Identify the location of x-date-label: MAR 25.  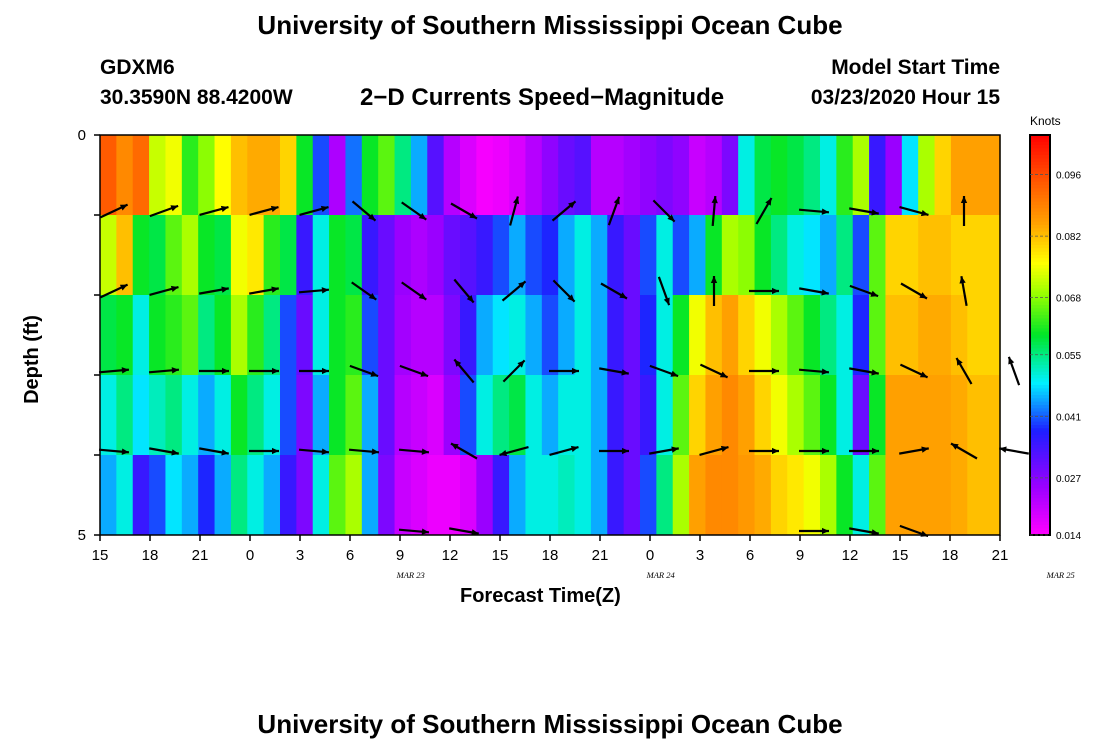
(1060, 575).